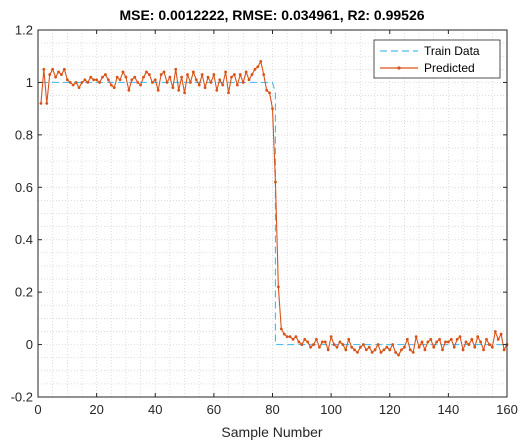 The width and height of the screenshot is (526, 442). What do you see at coordinates (437, 59) in the screenshot?
I see `legend: Train Data Predicted` at bounding box center [437, 59].